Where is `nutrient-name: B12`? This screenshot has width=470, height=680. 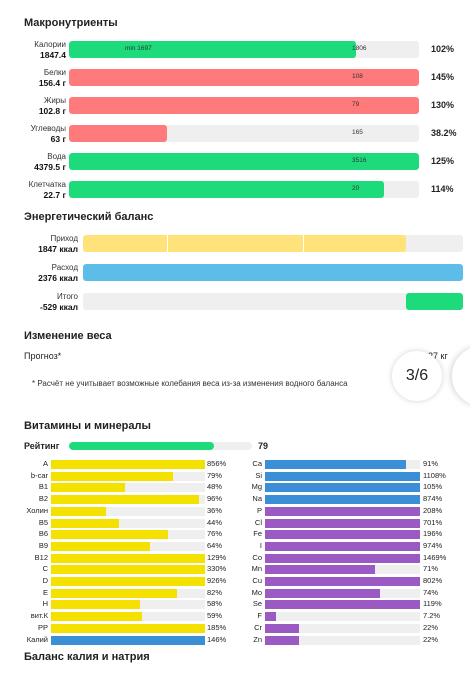 nutrient-name: B12 is located at coordinates (41, 557).